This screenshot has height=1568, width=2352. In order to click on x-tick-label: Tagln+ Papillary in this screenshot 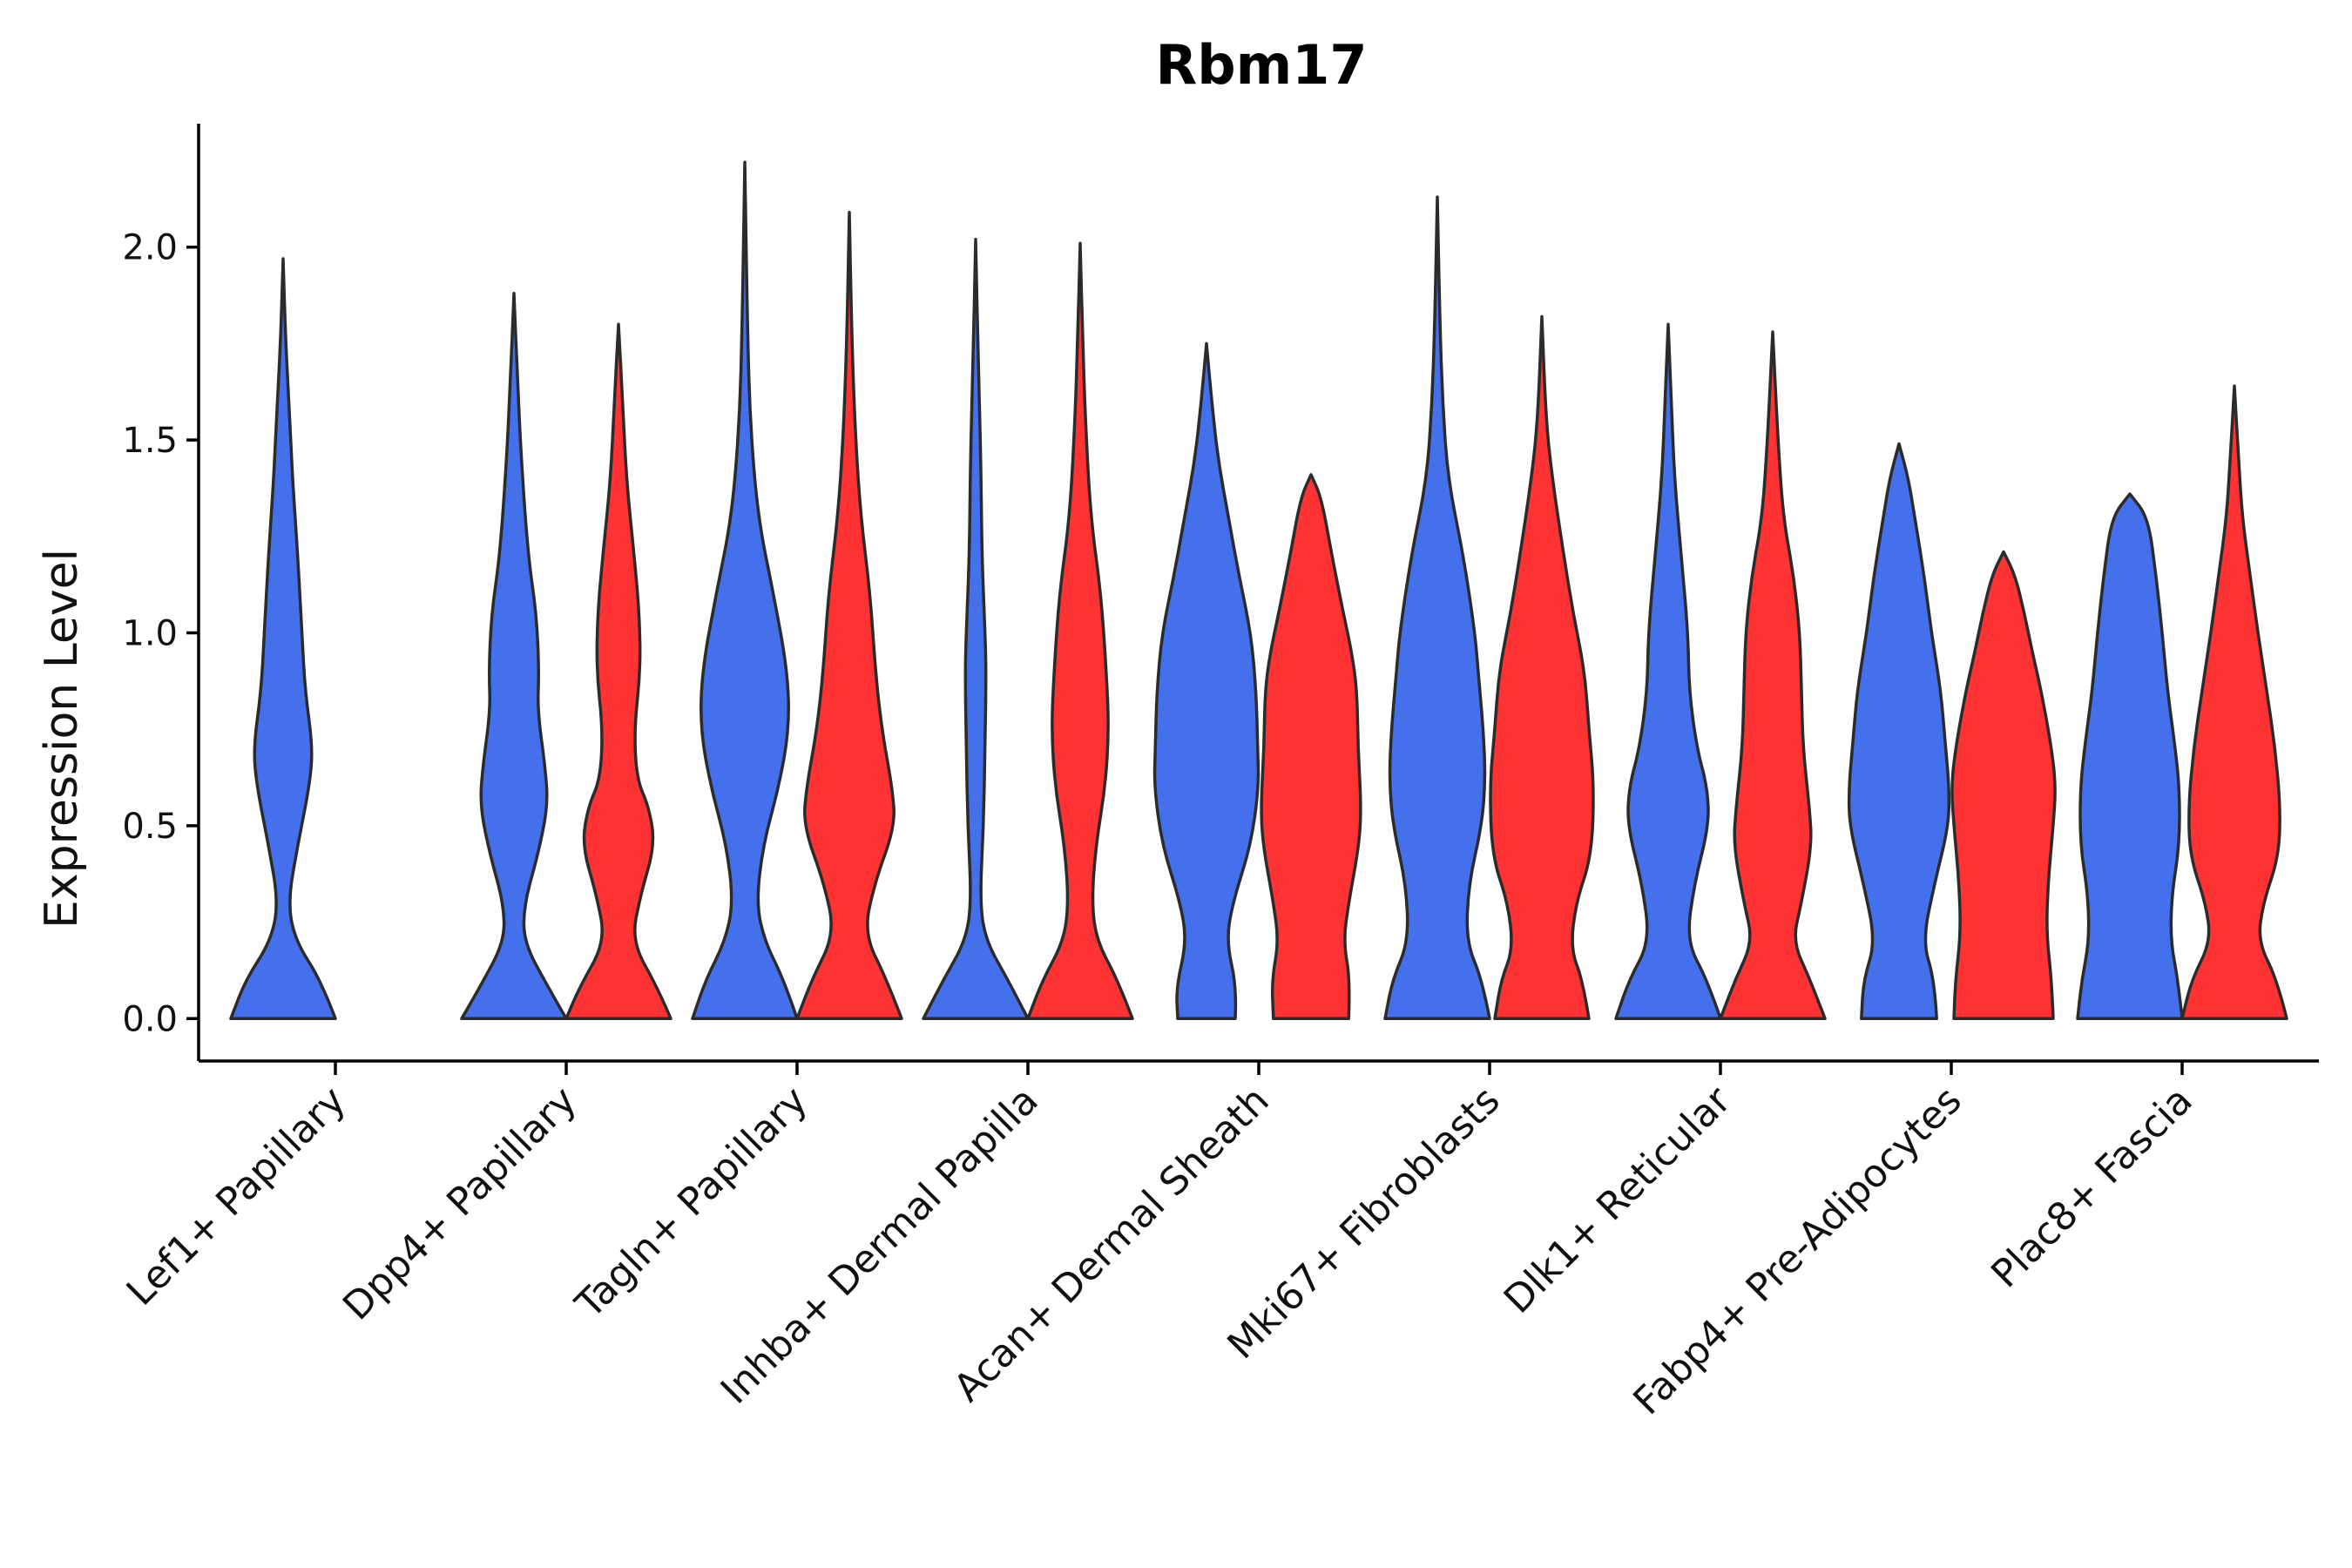, I will do `click(692, 1203)`.